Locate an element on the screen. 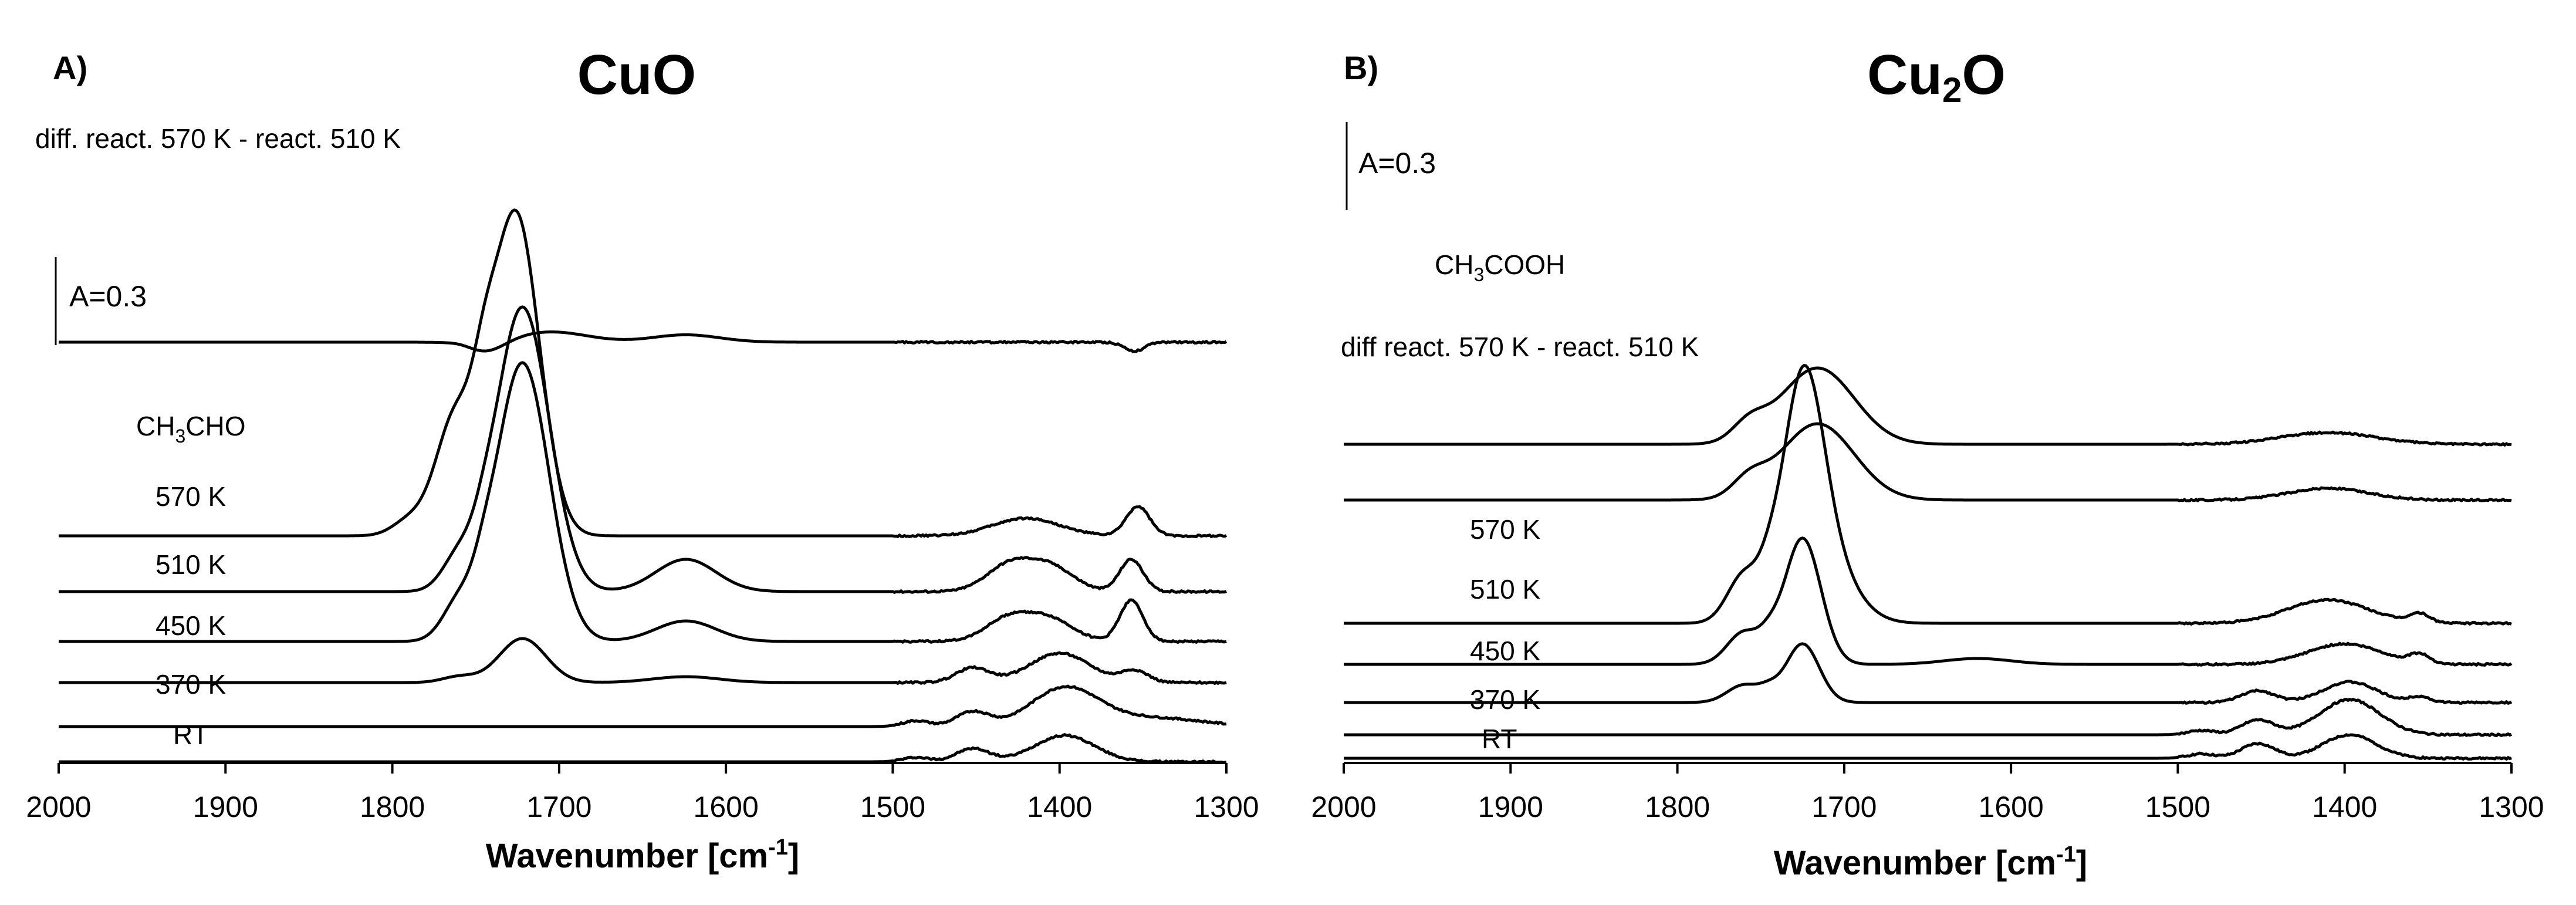 The height and width of the screenshot is (905, 2576). series-label-diff: diff react. 570 K - react. 510 K is located at coordinates (1520, 347).